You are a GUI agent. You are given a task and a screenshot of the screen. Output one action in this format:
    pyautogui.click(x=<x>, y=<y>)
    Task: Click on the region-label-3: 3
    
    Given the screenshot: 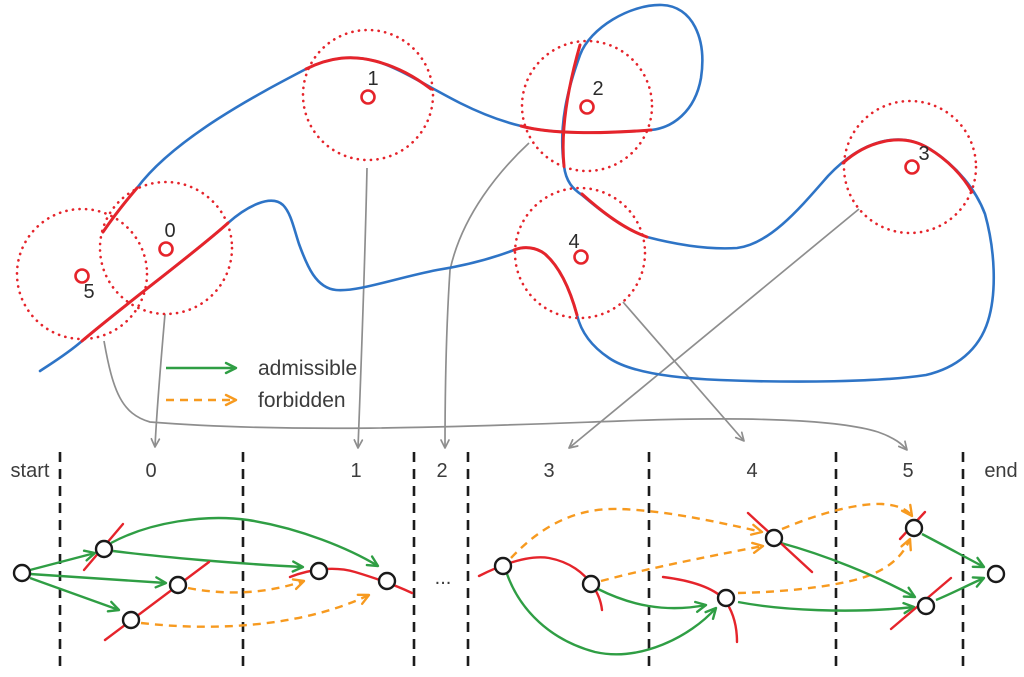 What is the action you would take?
    pyautogui.click(x=923, y=154)
    